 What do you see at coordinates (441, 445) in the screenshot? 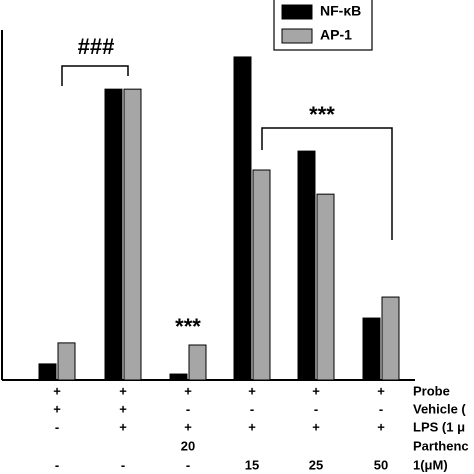
I see `condition-label: Parthenc` at bounding box center [441, 445].